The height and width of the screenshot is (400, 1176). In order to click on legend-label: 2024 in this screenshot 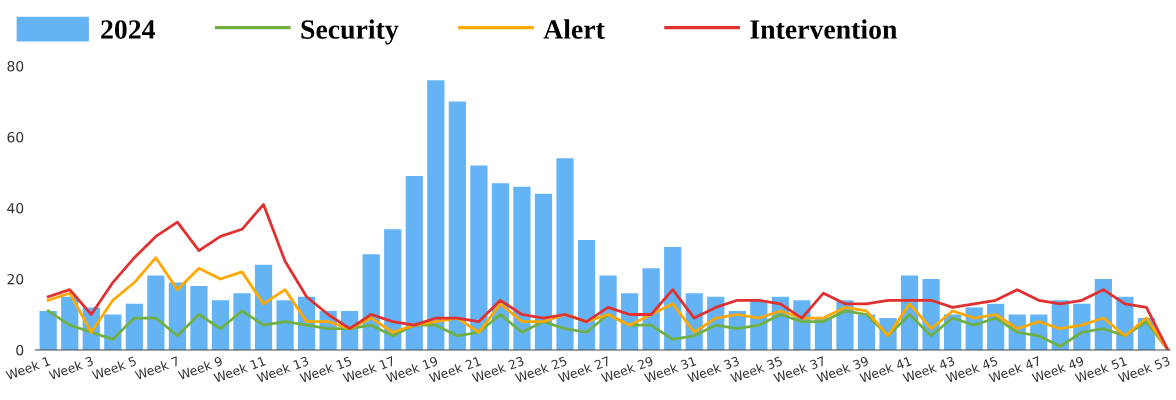, I will do `click(128, 29)`.